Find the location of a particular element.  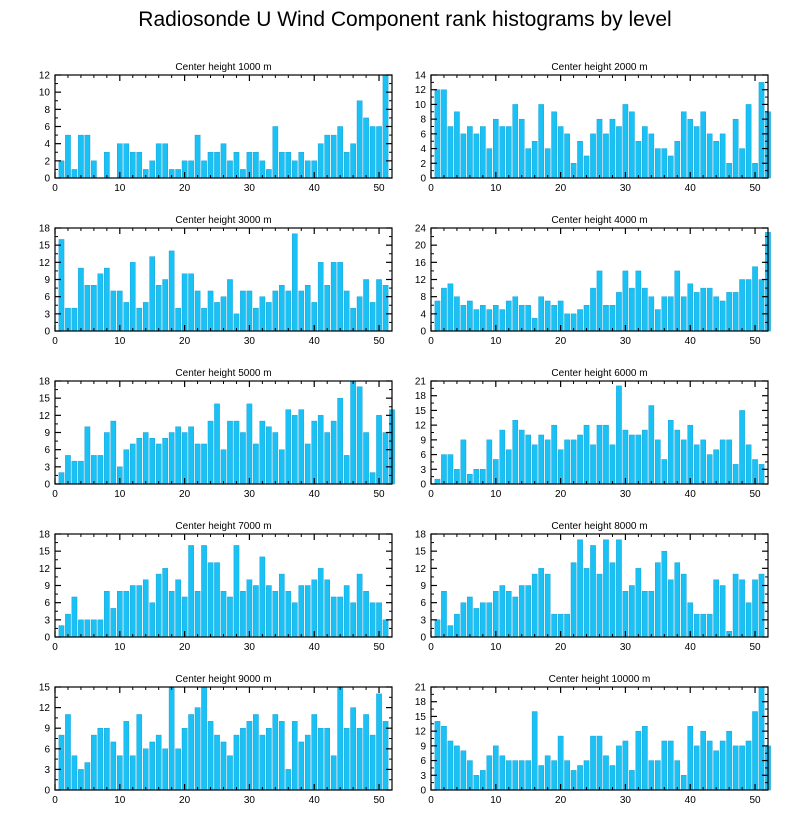

y-tick-label: 2 is located at coordinates (423, 164).